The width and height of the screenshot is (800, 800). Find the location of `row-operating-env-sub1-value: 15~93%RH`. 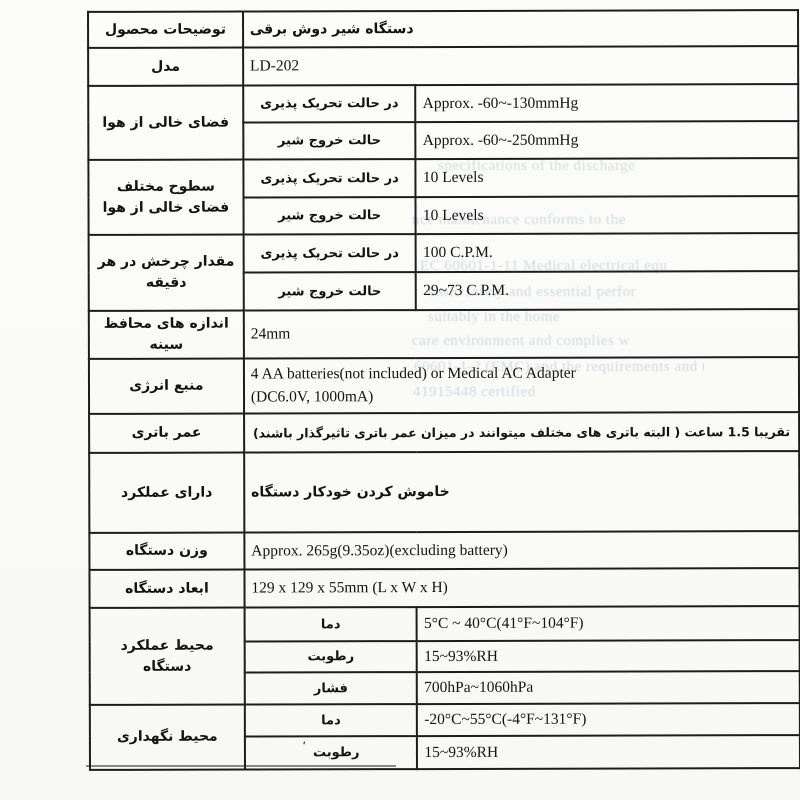

row-operating-env-sub1-value: 15~93%RH is located at coordinates (608, 656).